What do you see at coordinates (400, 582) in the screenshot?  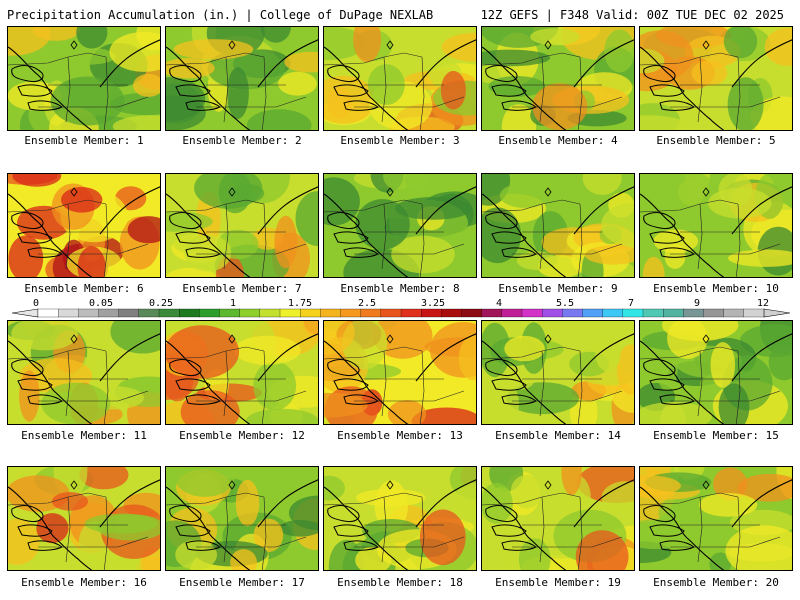 I see `ensemble-member-label: Ensemble Member: 18` at bounding box center [400, 582].